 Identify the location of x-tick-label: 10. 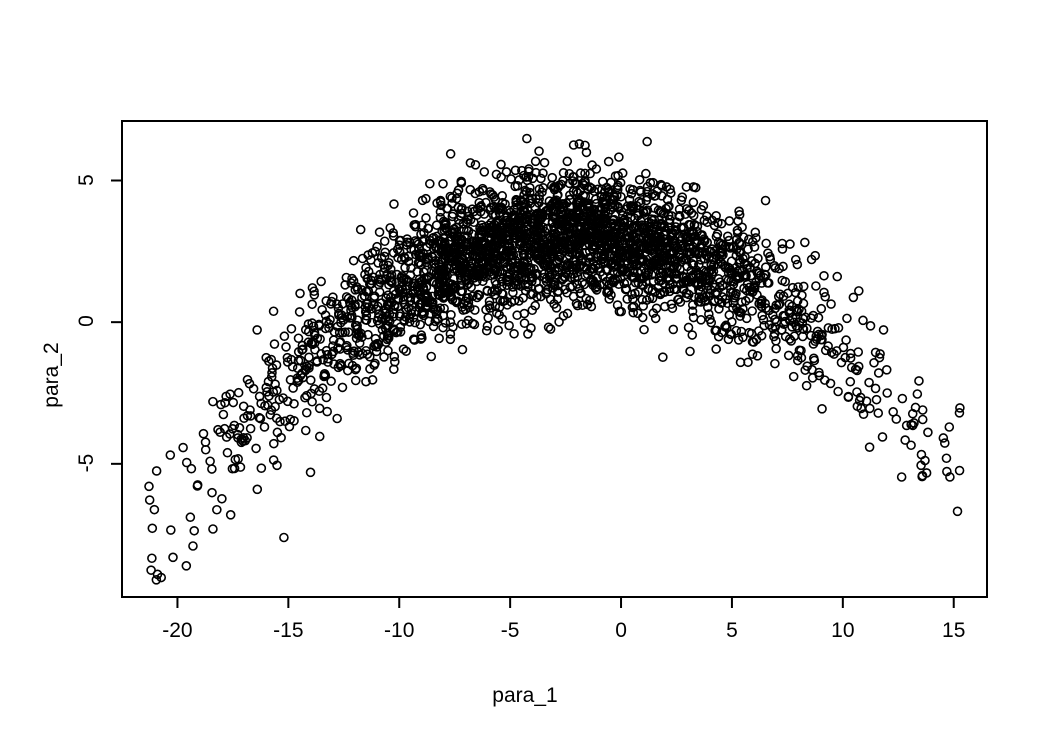
(843, 630).